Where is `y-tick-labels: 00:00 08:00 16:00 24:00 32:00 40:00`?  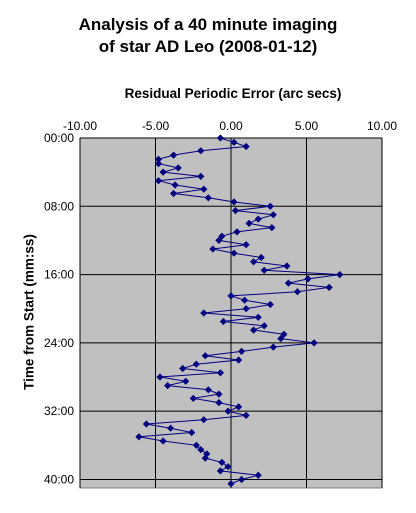
y-tick-labels: 00:00 08:00 16:00 24:00 32:00 40:00 is located at coordinates (59, 308).